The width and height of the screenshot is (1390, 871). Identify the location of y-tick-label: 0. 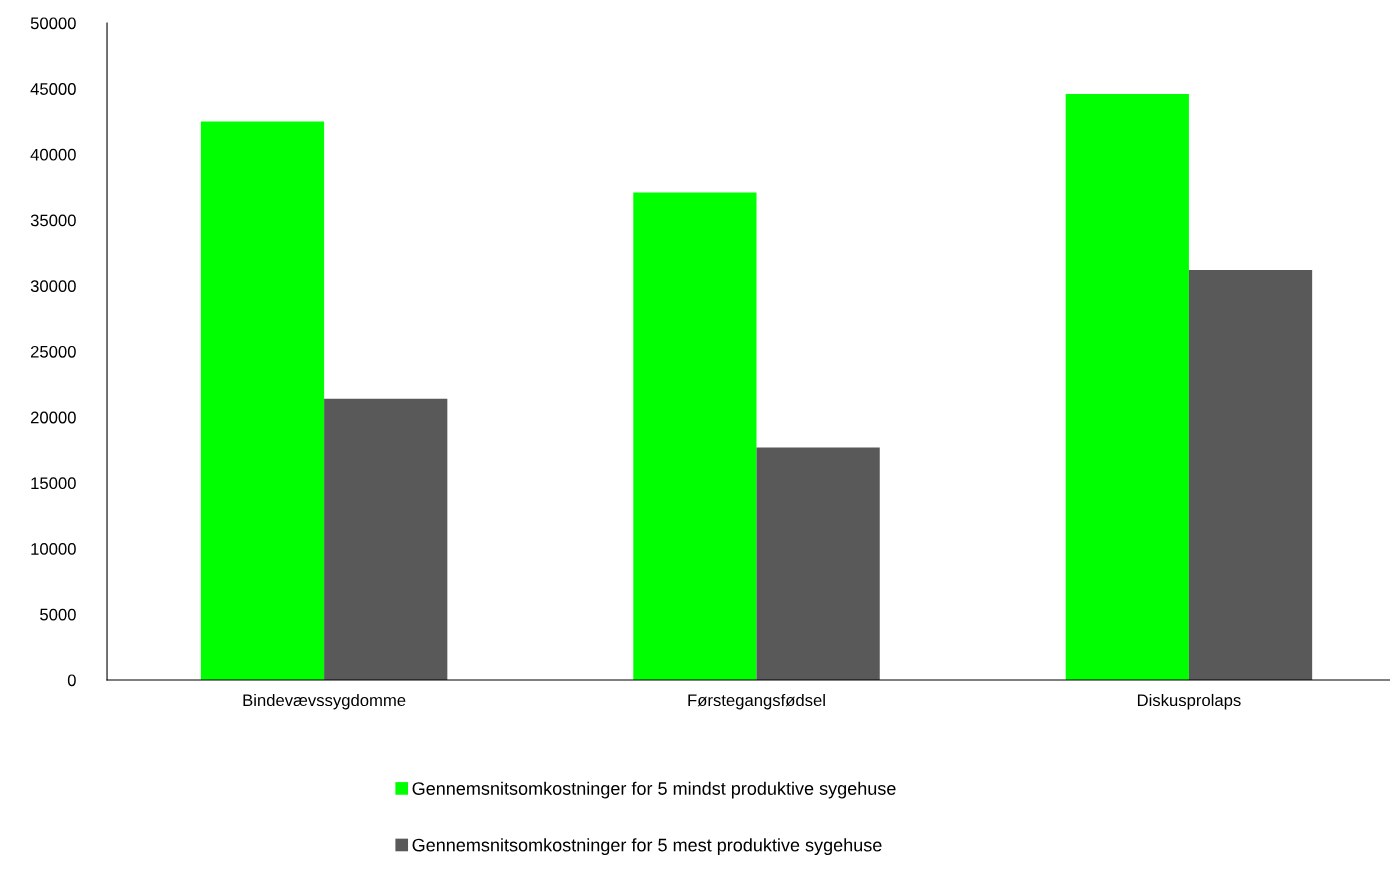
(71, 680).